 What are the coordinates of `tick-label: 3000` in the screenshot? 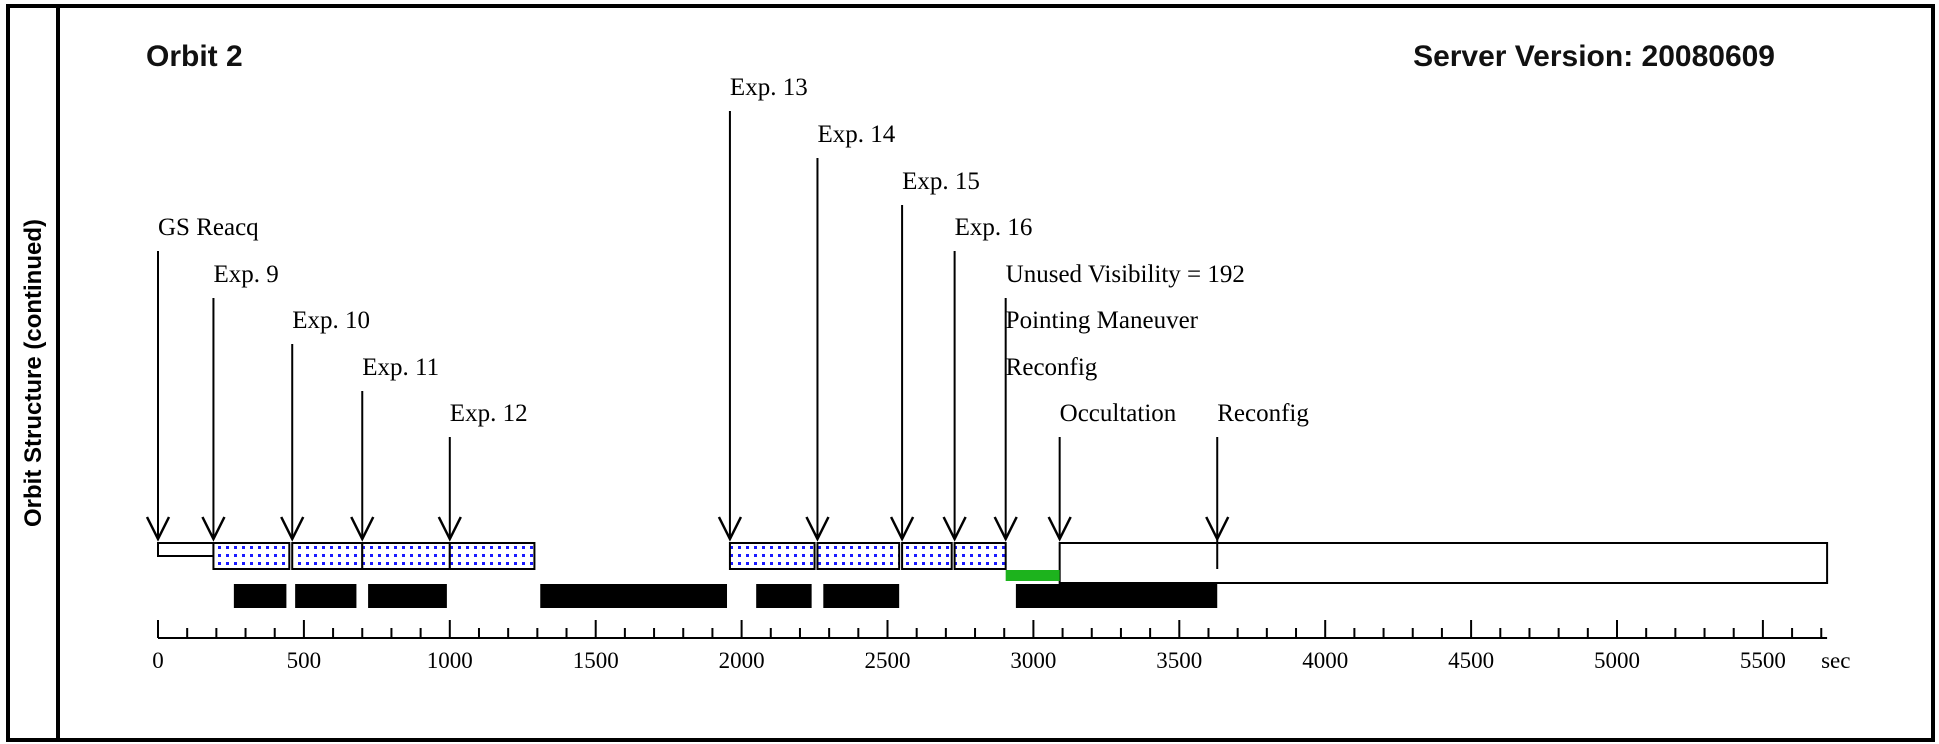 It's located at (1033, 660).